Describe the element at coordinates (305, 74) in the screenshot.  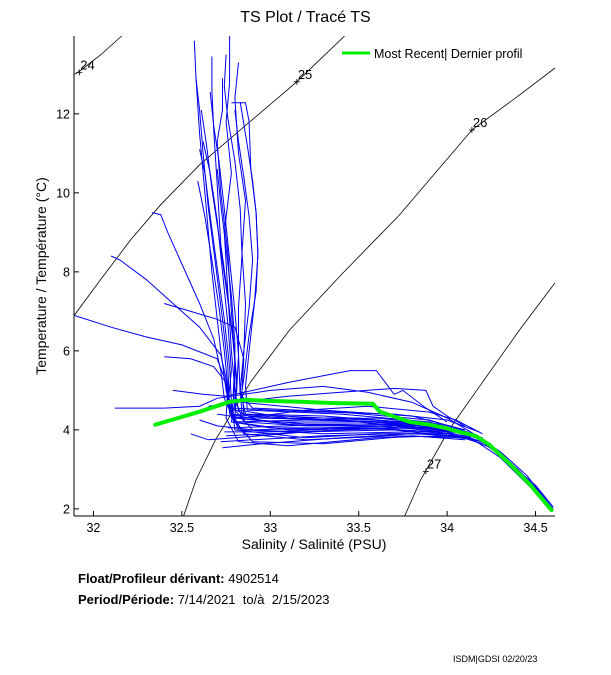
I see `isopycnal-label-25: 25` at that location.